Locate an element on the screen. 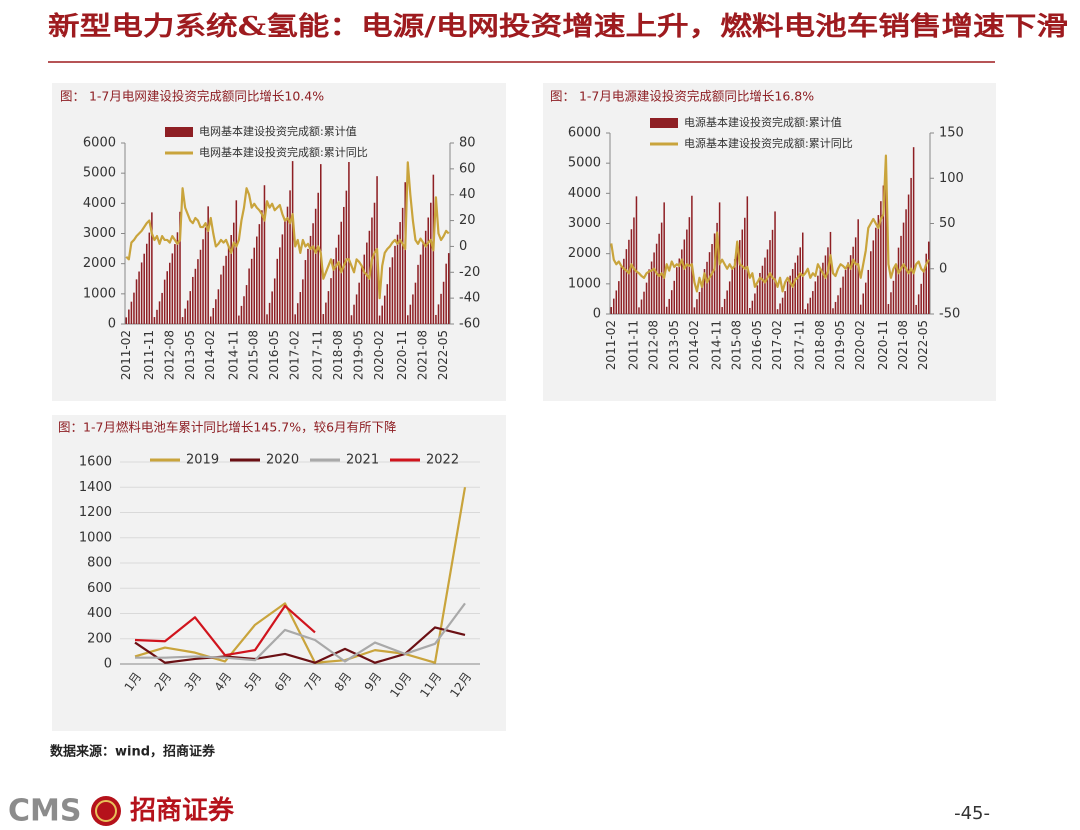 The width and height of the screenshot is (1080, 830). legend-label: 2019 is located at coordinates (202, 460).